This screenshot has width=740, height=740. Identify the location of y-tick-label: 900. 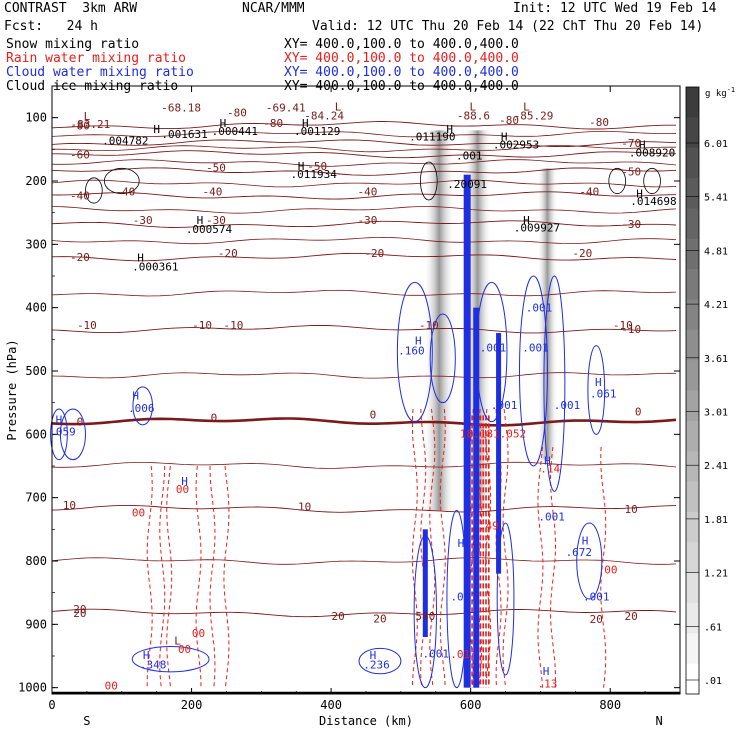
(36, 624).